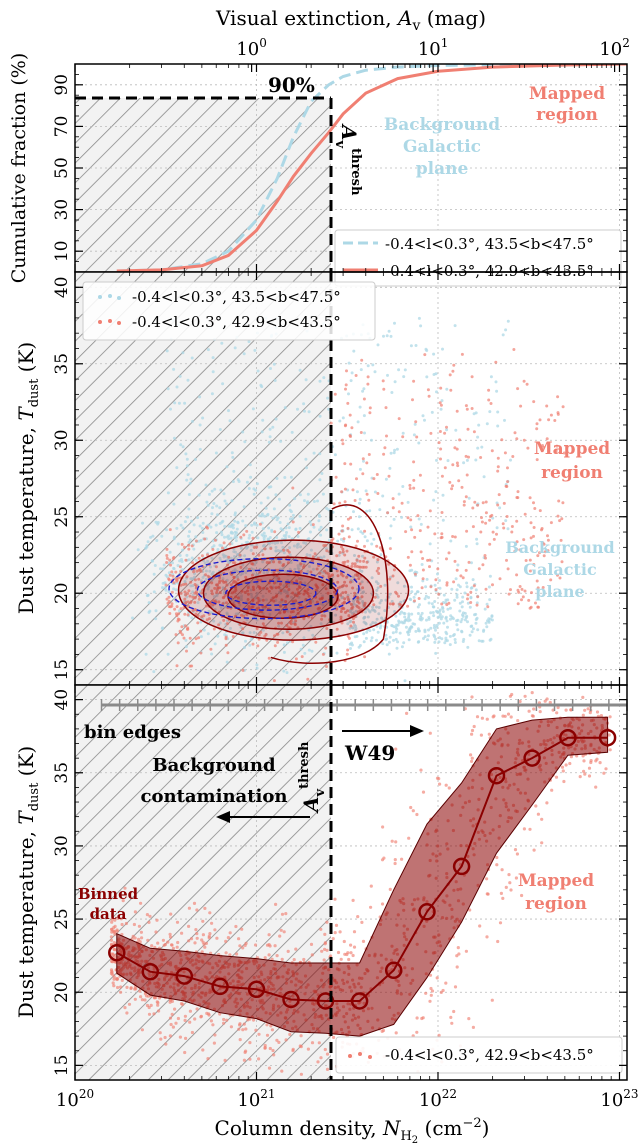 The height and width of the screenshot is (1145, 643). What do you see at coordinates (132, 732) in the screenshot?
I see `bot-bin-edges-label: bin edges` at bounding box center [132, 732].